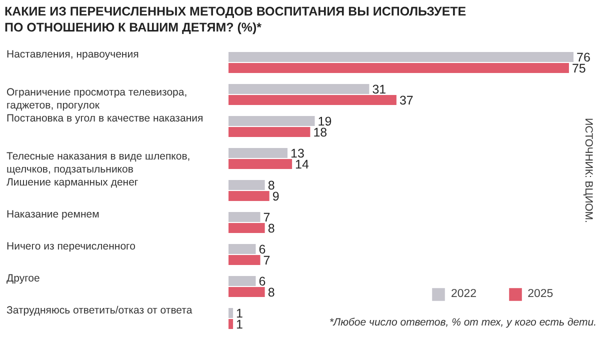 This screenshot has height=337, width=600. What do you see at coordinates (463, 322) in the screenshot?
I see `annotation: *Любое число ответов, % от тех, у кого есть дети.` at bounding box center [463, 322].